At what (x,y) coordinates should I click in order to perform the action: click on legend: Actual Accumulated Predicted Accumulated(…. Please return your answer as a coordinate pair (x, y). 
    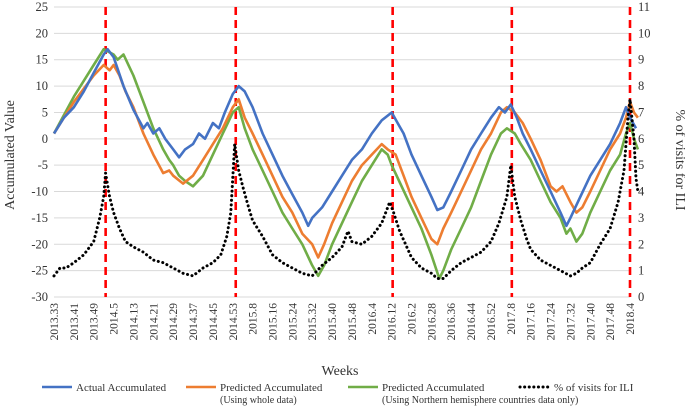
    Looking at the image, I should click on (338, 394).